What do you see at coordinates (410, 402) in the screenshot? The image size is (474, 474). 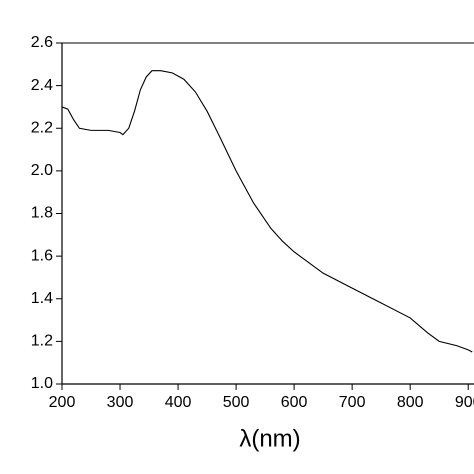 I see `x-tick-label: 800` at bounding box center [410, 402].